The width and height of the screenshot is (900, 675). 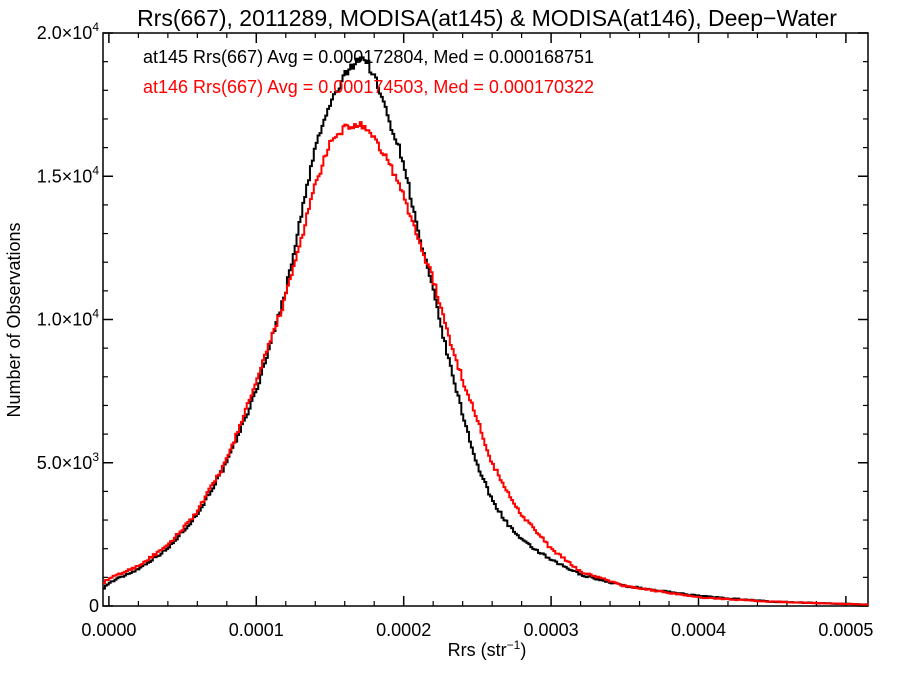 I want to click on x-axis-label-exponent: −1, so click(x=514, y=645).